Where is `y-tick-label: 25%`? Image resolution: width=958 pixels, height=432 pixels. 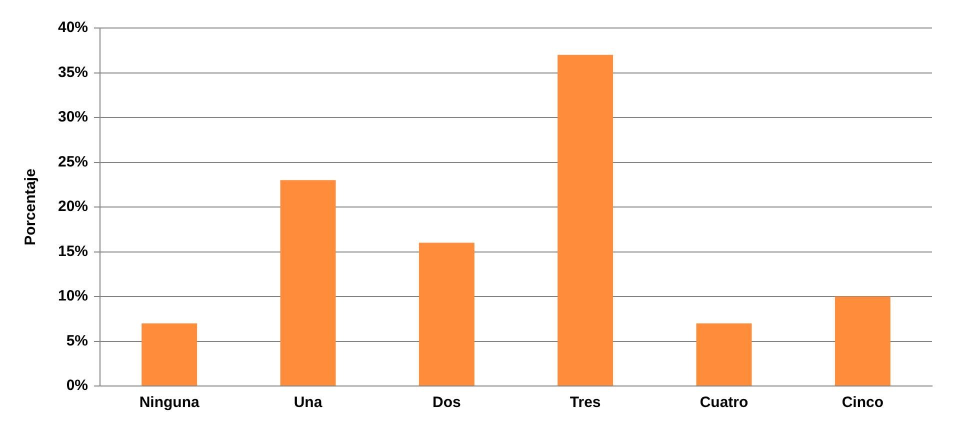
y-tick-label: 25% is located at coordinates (73, 161).